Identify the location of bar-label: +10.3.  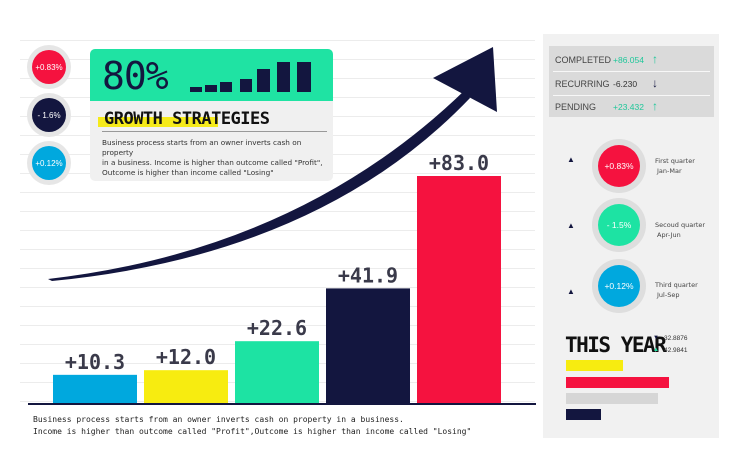
(95, 362).